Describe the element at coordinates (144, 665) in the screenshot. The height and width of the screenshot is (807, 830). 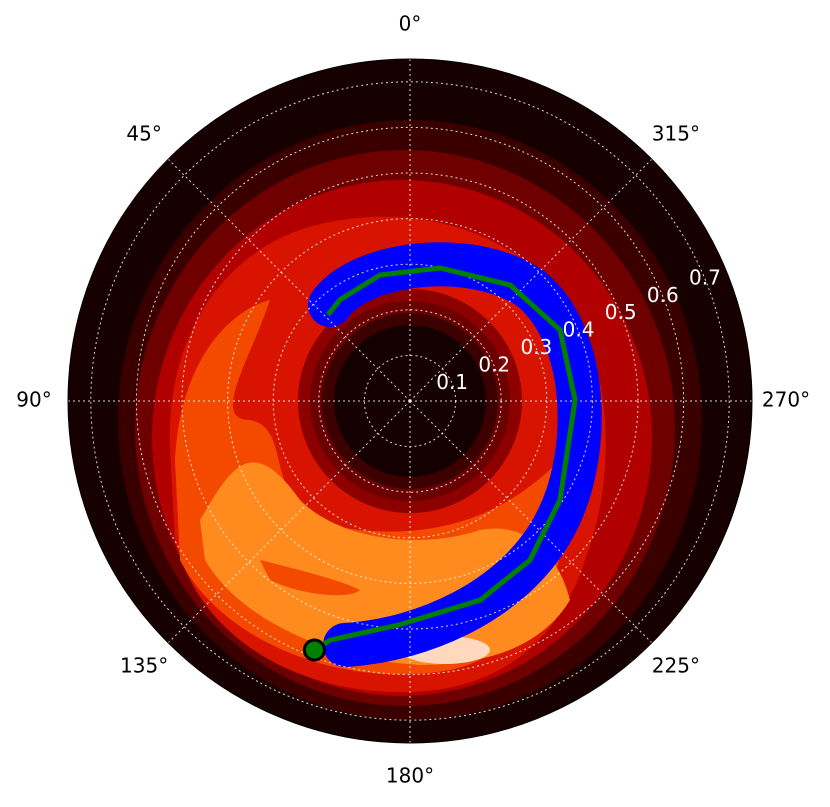
I see `theta-tick-label: 135°` at that location.